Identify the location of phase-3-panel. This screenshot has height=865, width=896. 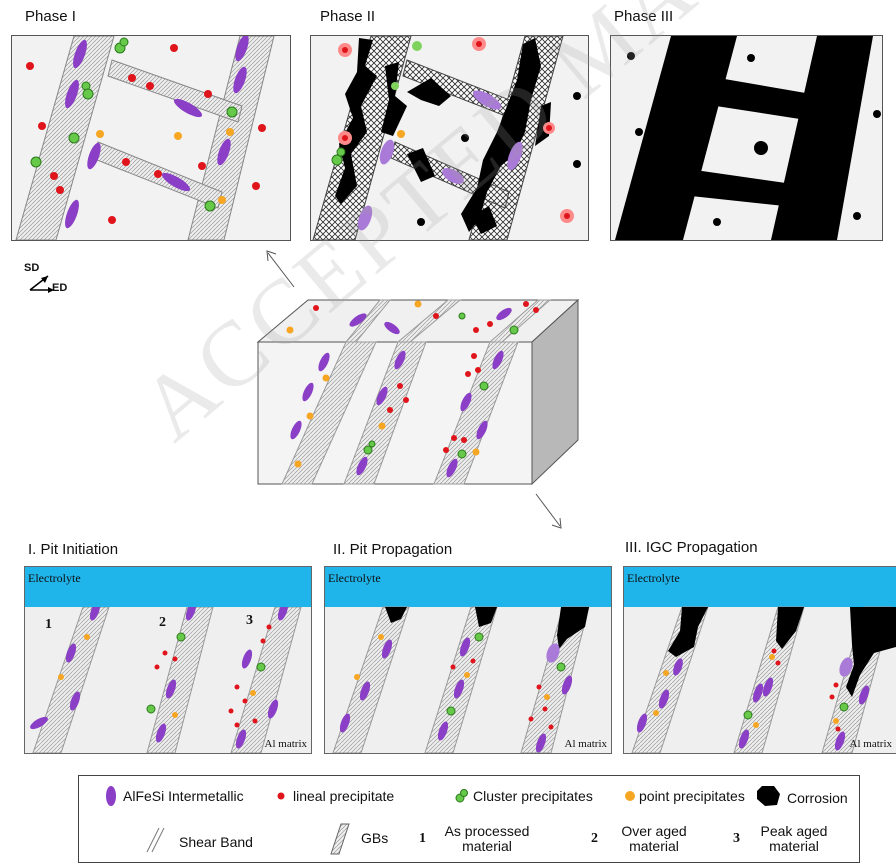
(746, 138).